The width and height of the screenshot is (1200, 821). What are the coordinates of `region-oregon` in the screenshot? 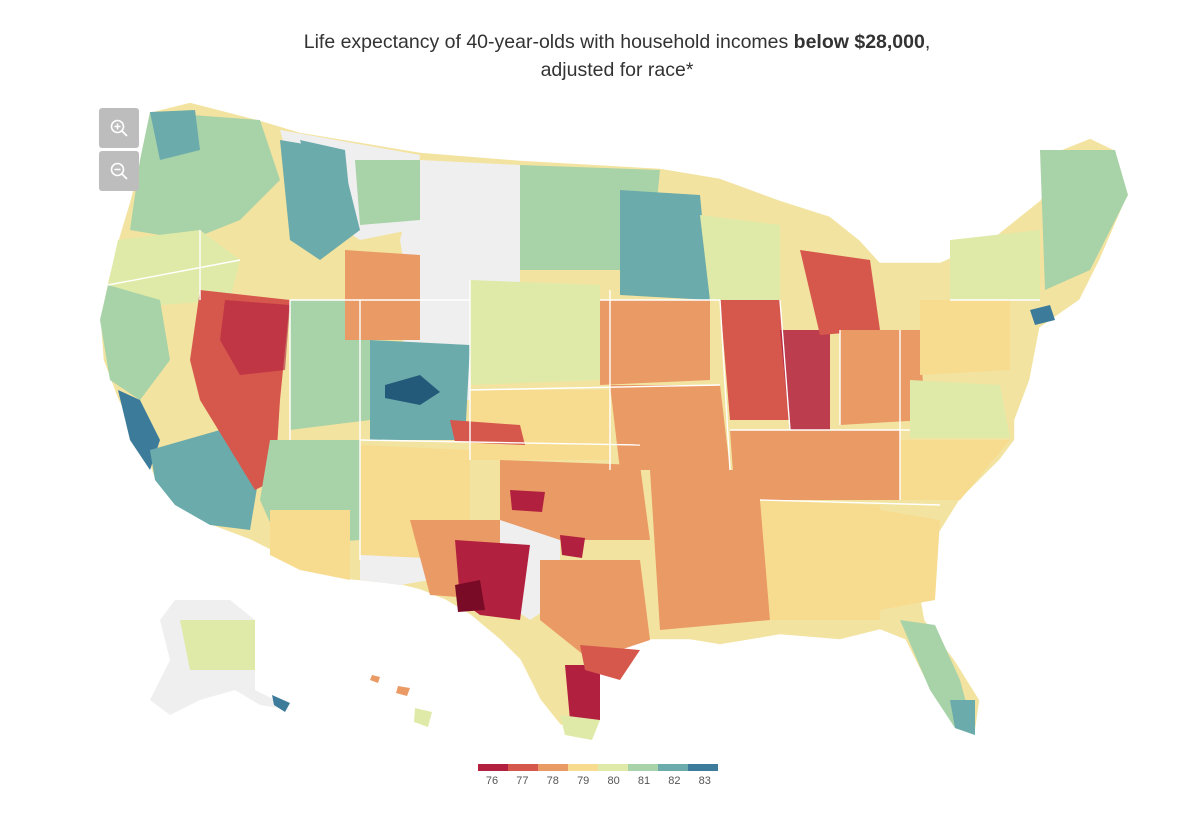 It's located at (174, 267).